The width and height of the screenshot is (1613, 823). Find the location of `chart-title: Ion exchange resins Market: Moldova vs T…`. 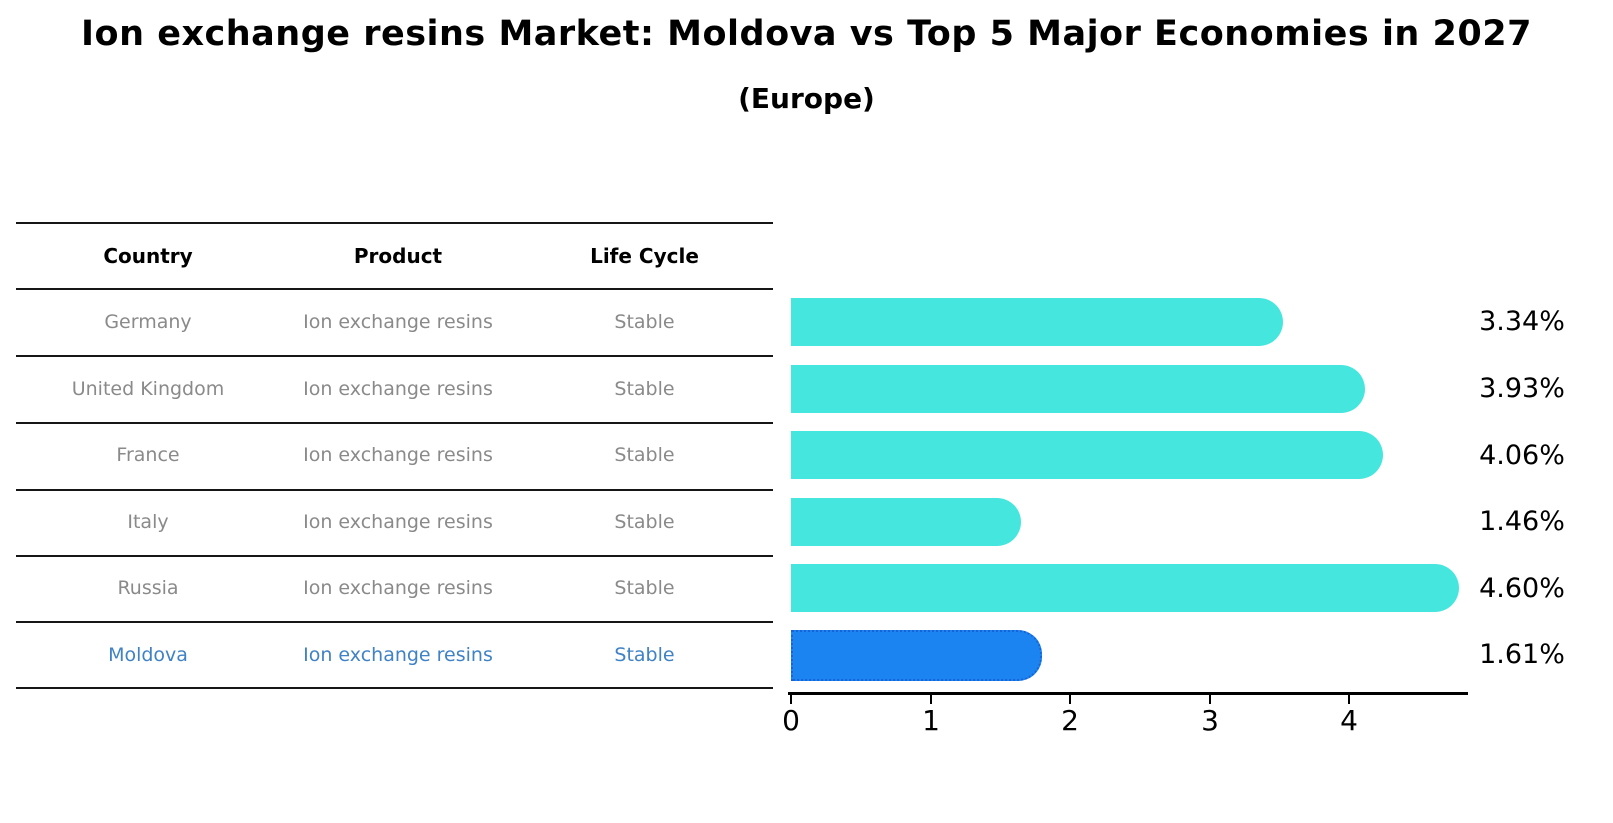

chart-title: Ion exchange resins Market: Moldova vs T… is located at coordinates (806, 34).